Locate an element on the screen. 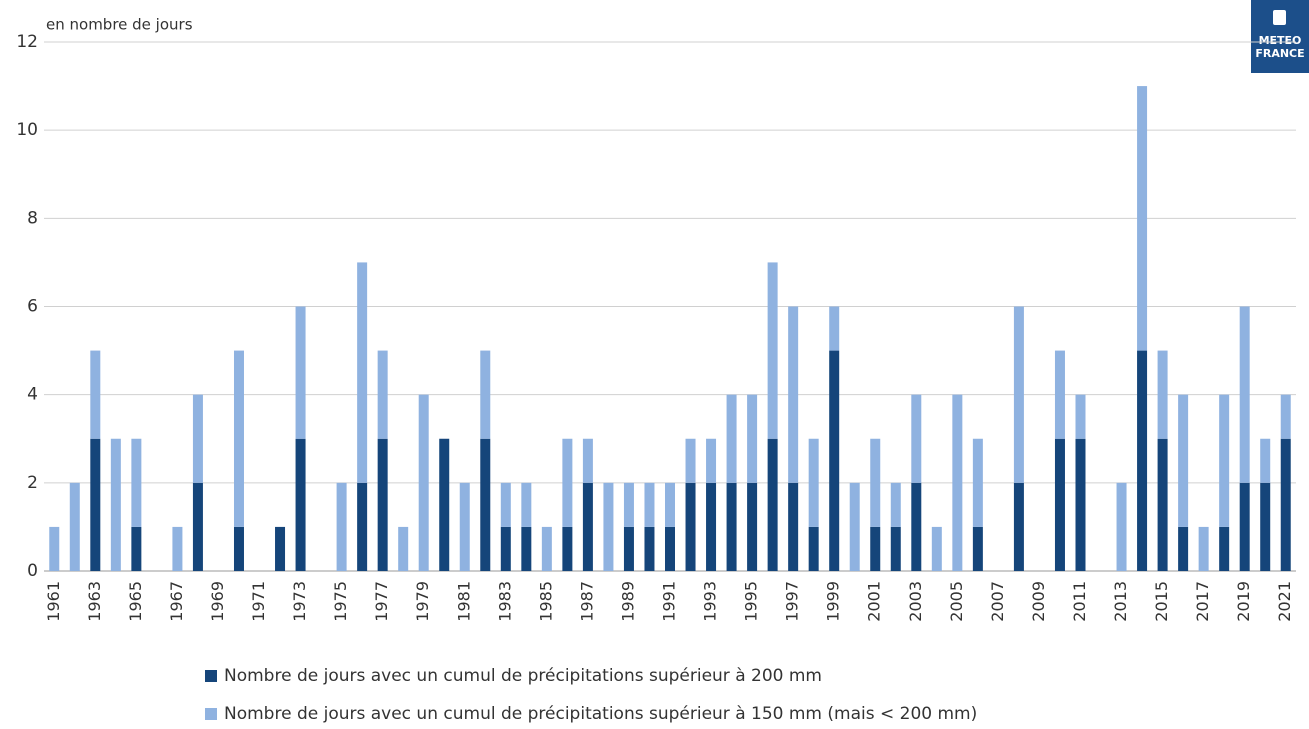 This screenshot has height=729, width=1309. x-tick-label: 1999 is located at coordinates (833, 601).